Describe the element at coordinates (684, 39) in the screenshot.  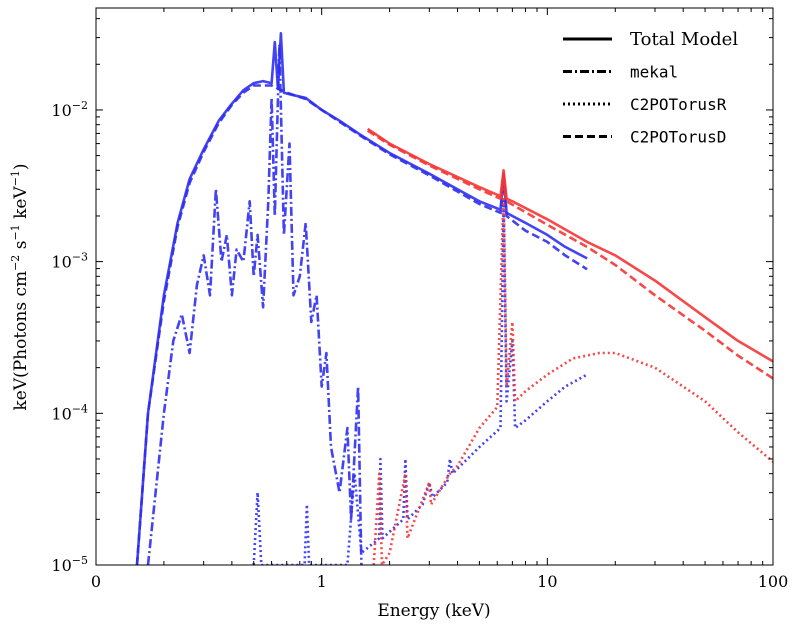
I see `legend-label: Total Model` at that location.